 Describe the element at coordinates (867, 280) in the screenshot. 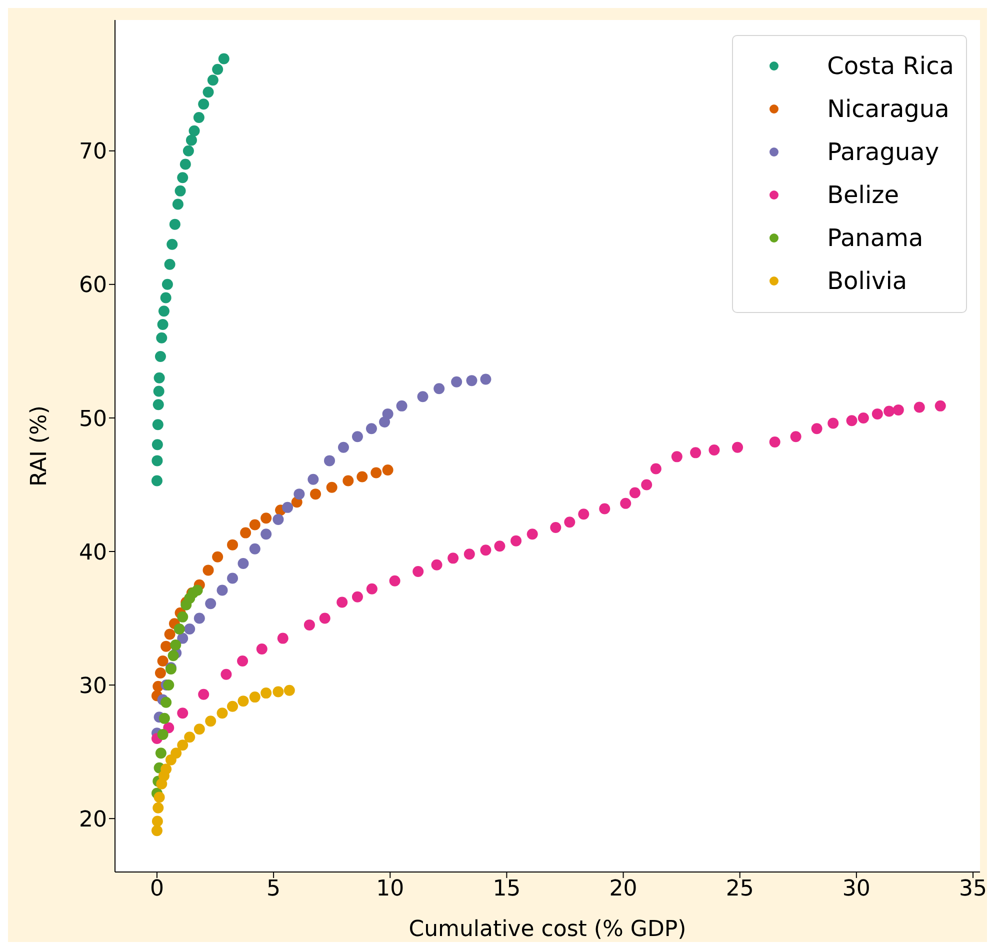

I see `legend-label: Bolivia` at that location.